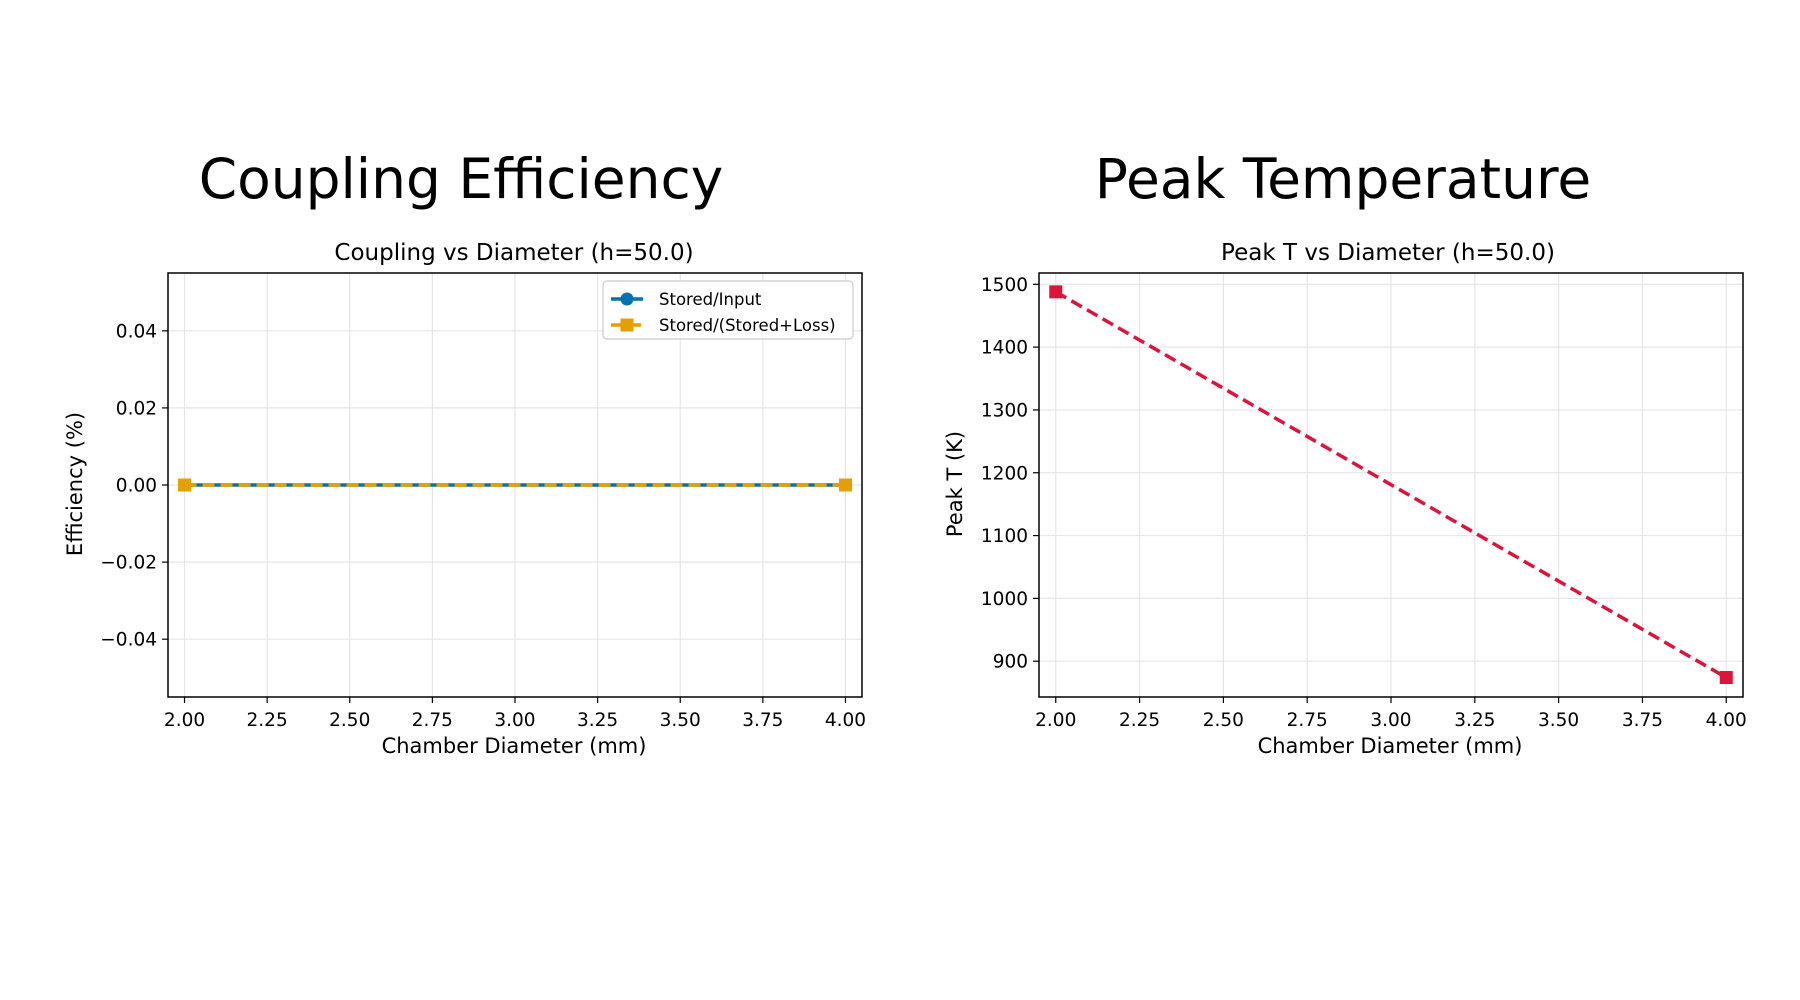 The image size is (1800, 1000). I want to click on y-tick-label: 1100, so click(1004, 536).